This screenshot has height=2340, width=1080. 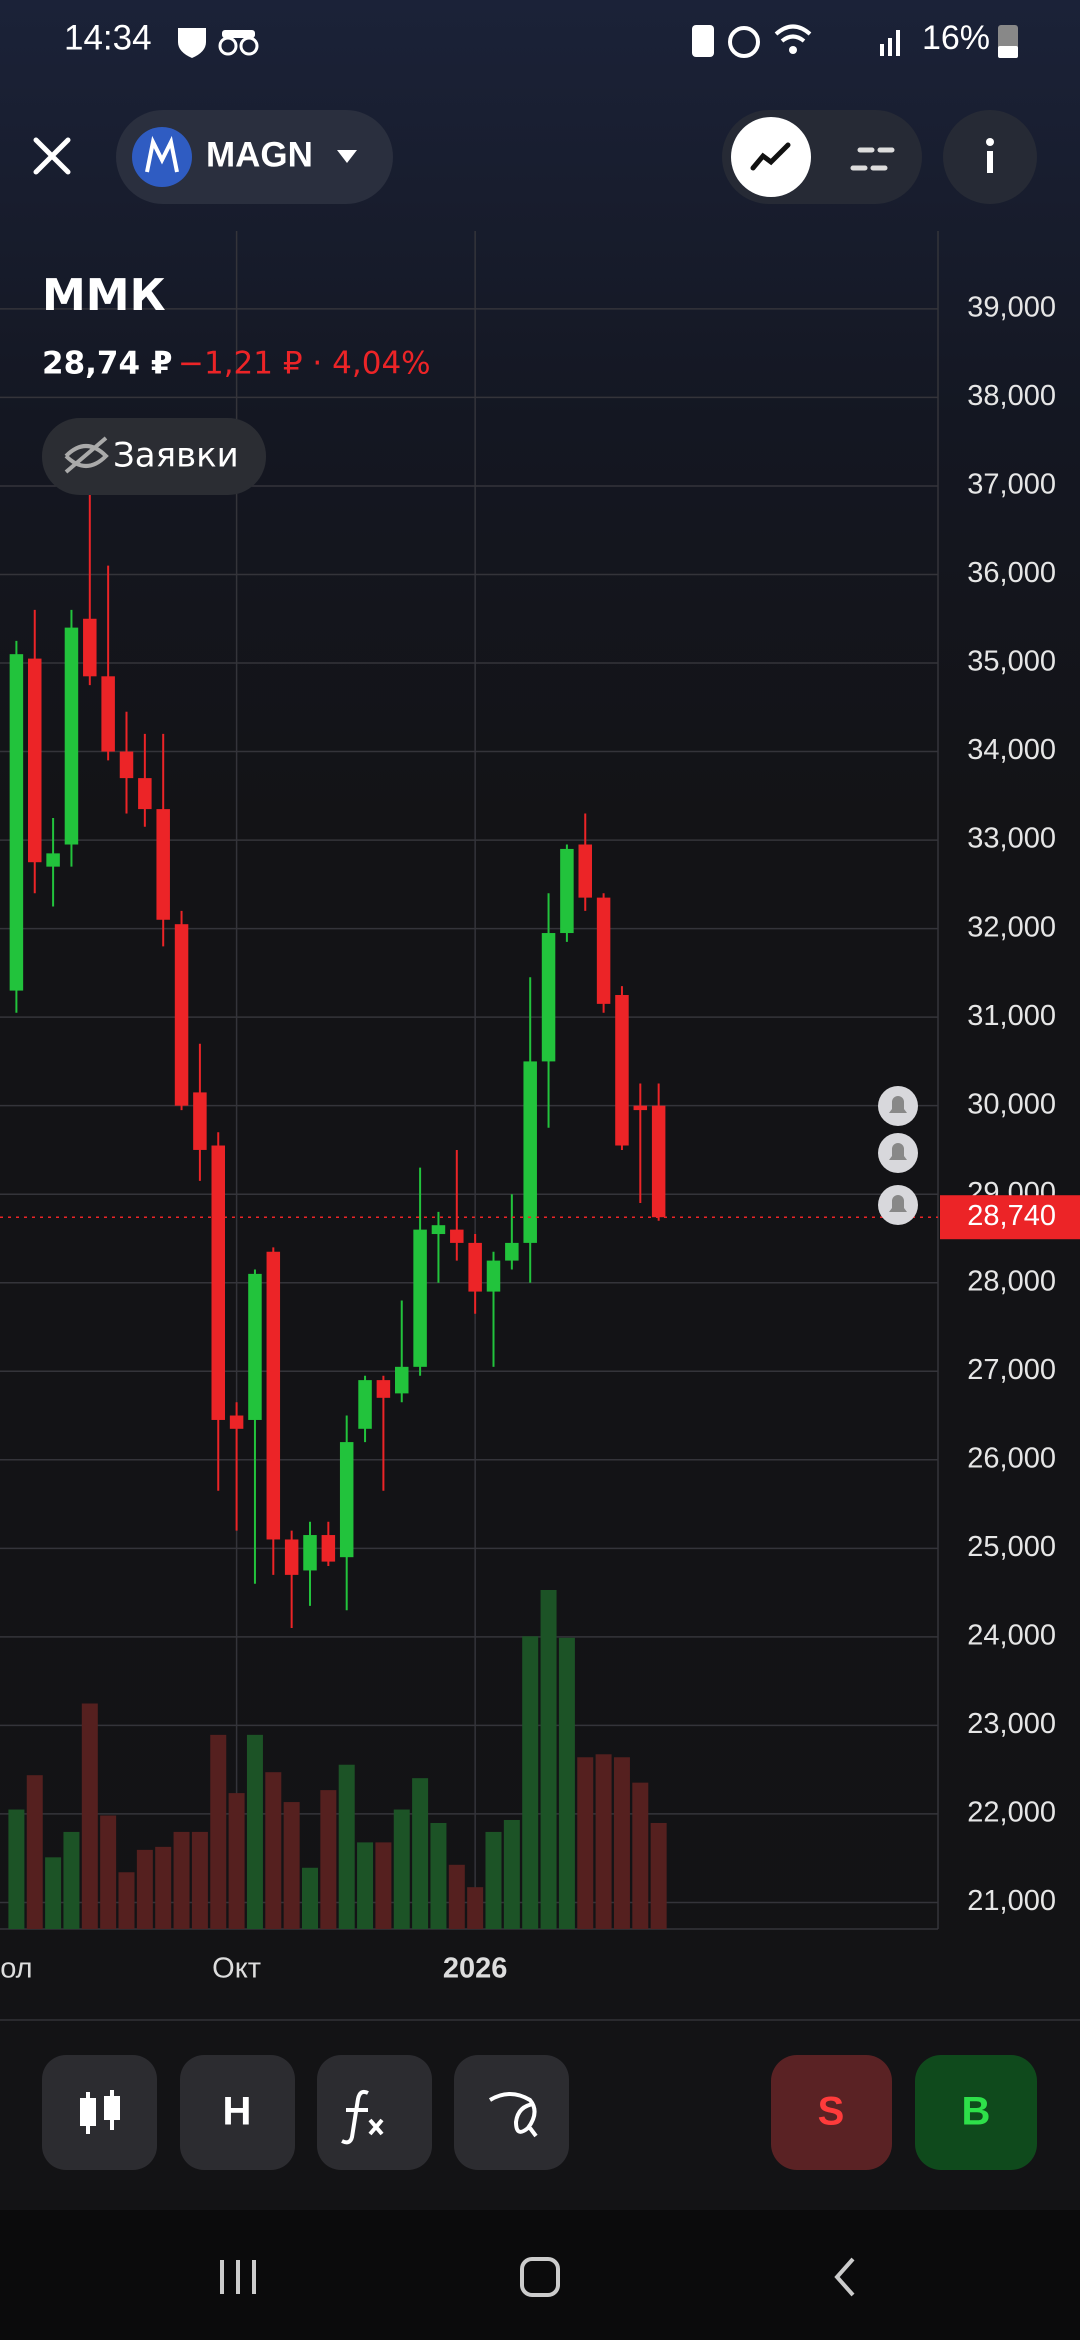 What do you see at coordinates (52, 156) in the screenshot?
I see `close-button` at bounding box center [52, 156].